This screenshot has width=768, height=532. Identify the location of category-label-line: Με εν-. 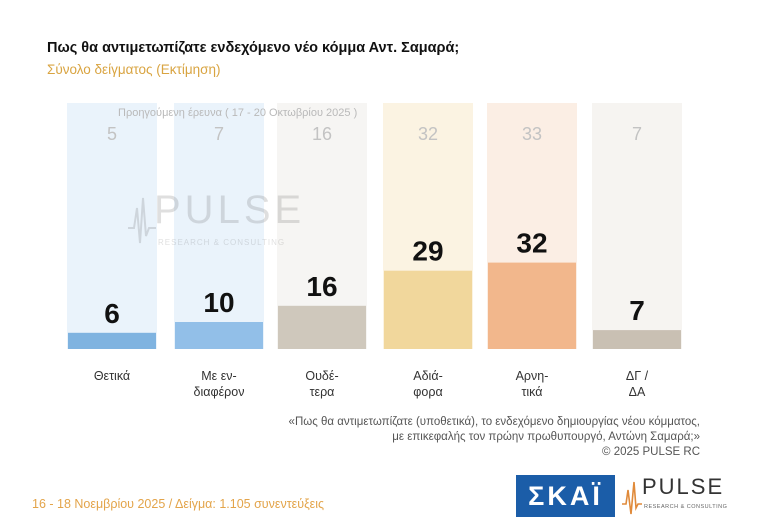
(218, 376).